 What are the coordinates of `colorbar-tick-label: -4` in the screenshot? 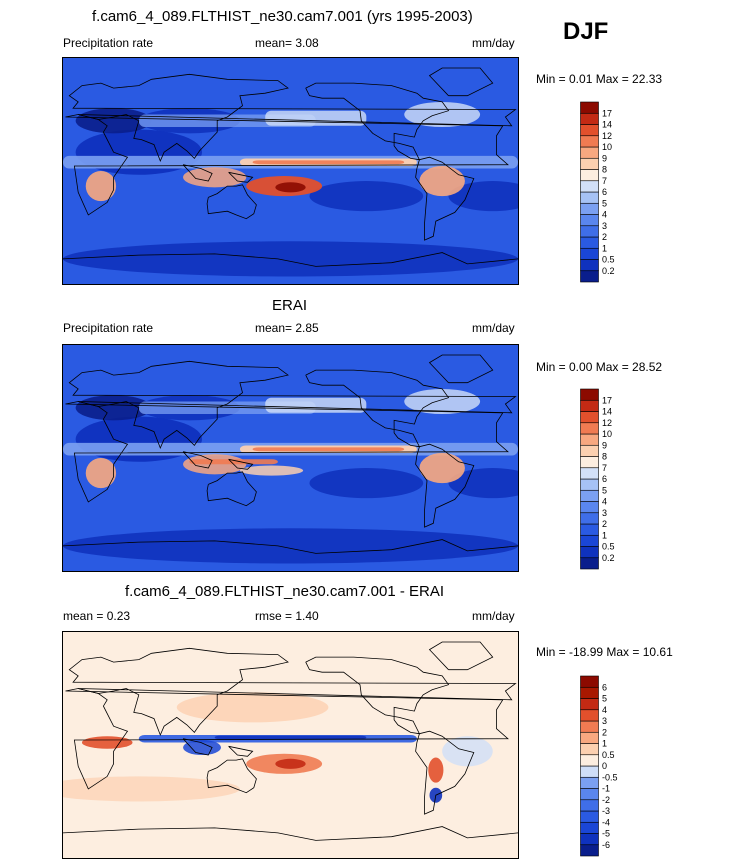 It's located at (606, 822).